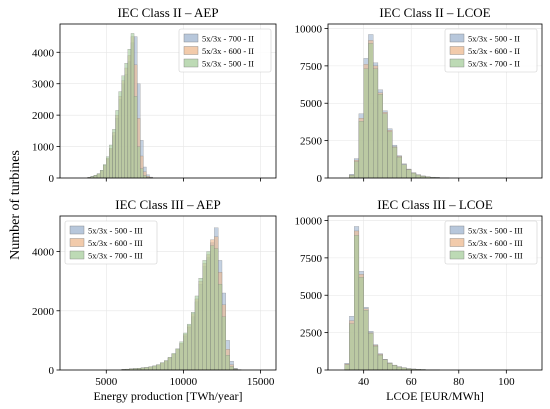  What do you see at coordinates (106, 382) in the screenshot?
I see `x-tick-label: 5000` at bounding box center [106, 382].